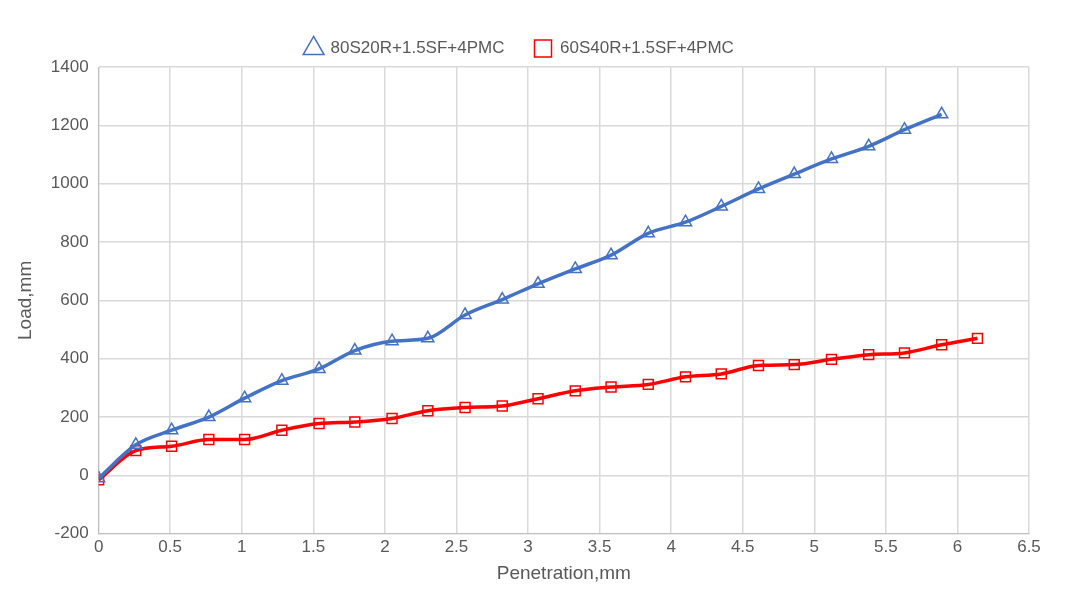  What do you see at coordinates (69, 66) in the screenshot?
I see `y-tick-label: 1400` at bounding box center [69, 66].